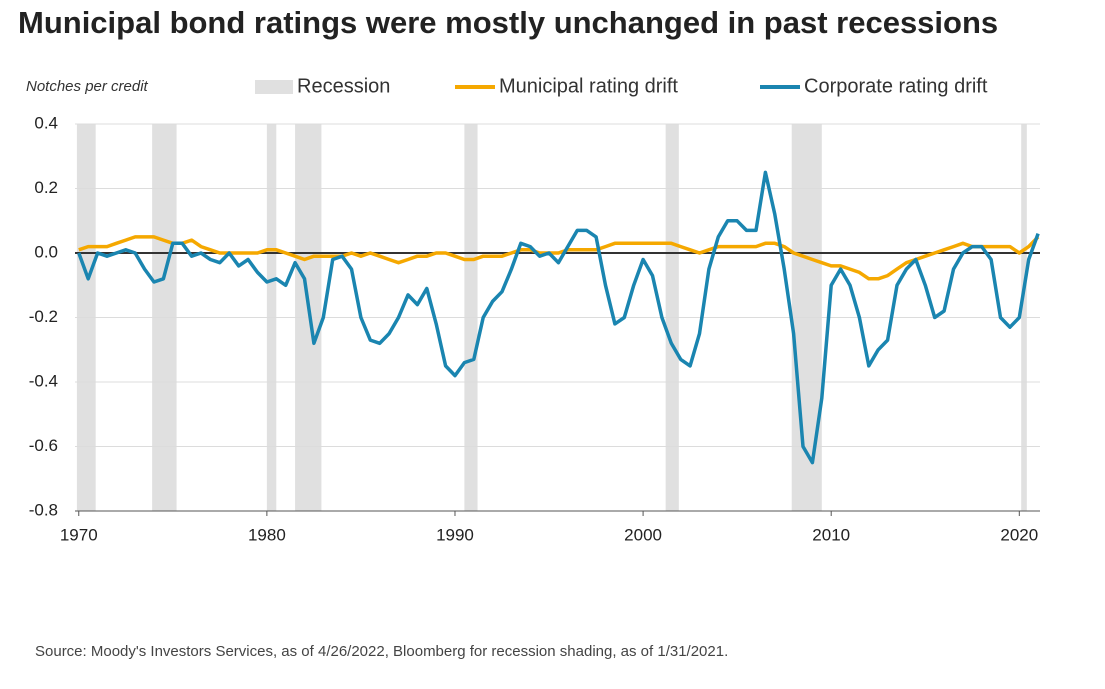 The width and height of the screenshot is (1105, 689). What do you see at coordinates (559, 258) in the screenshot?
I see `series-line` at bounding box center [559, 258].